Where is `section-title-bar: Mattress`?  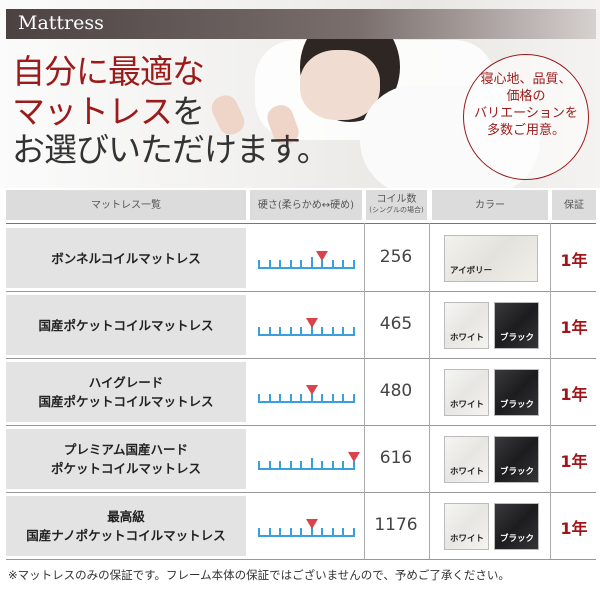
section-title-bar: Mattress is located at coordinates (301, 24).